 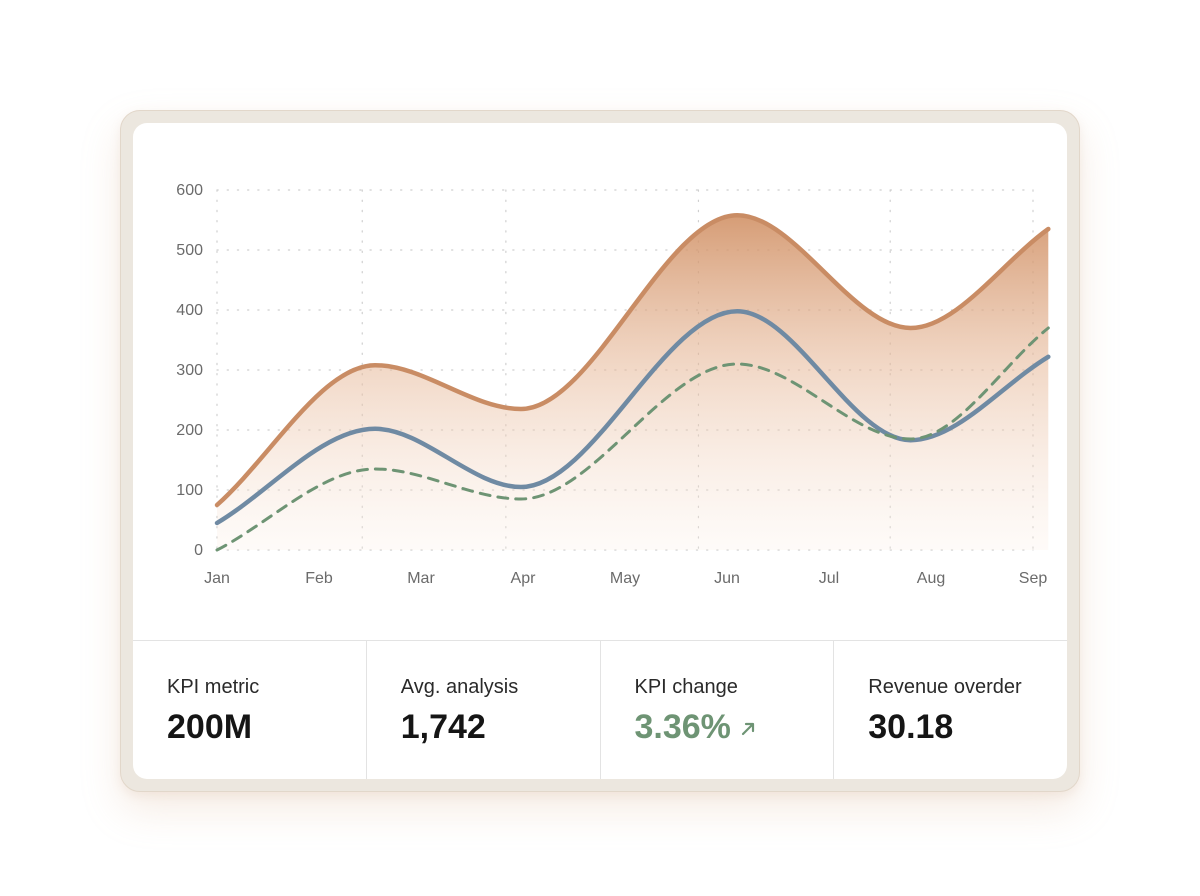 I want to click on kpi-value: 1,742, so click(x=443, y=727).